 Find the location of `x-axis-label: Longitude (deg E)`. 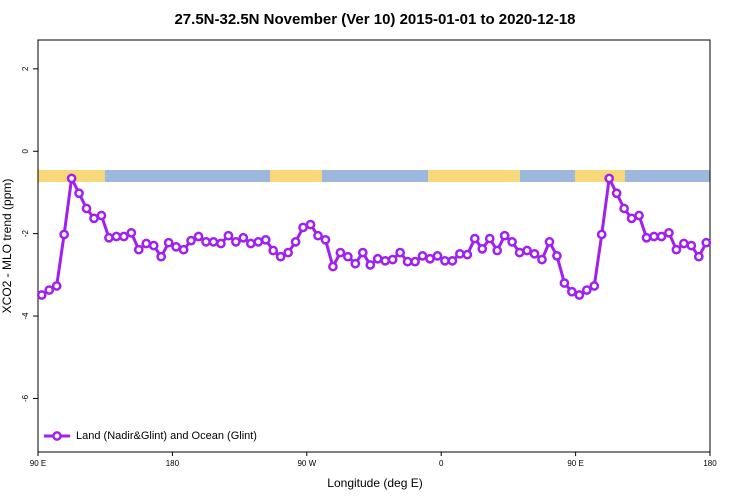

x-axis-label: Longitude (deg E) is located at coordinates (374, 483).